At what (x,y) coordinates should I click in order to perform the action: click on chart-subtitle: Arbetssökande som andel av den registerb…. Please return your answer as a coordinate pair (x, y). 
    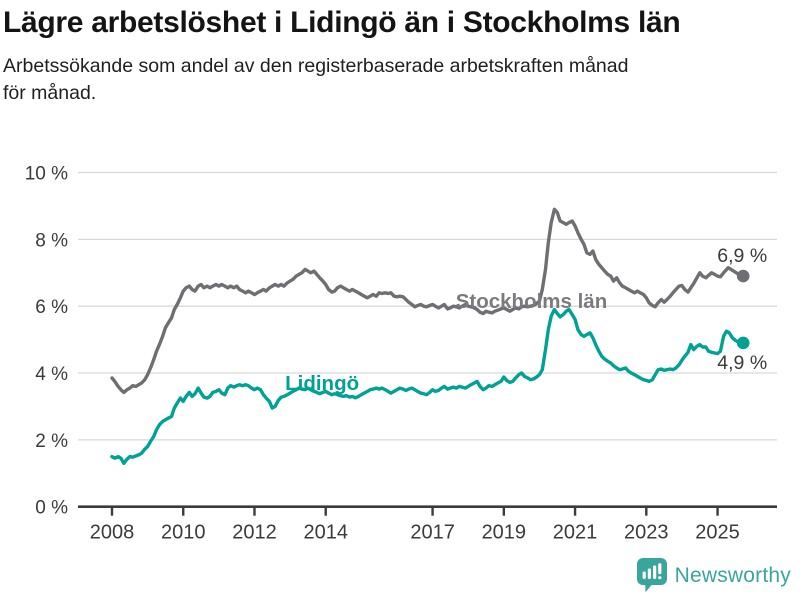
    Looking at the image, I should click on (400, 80).